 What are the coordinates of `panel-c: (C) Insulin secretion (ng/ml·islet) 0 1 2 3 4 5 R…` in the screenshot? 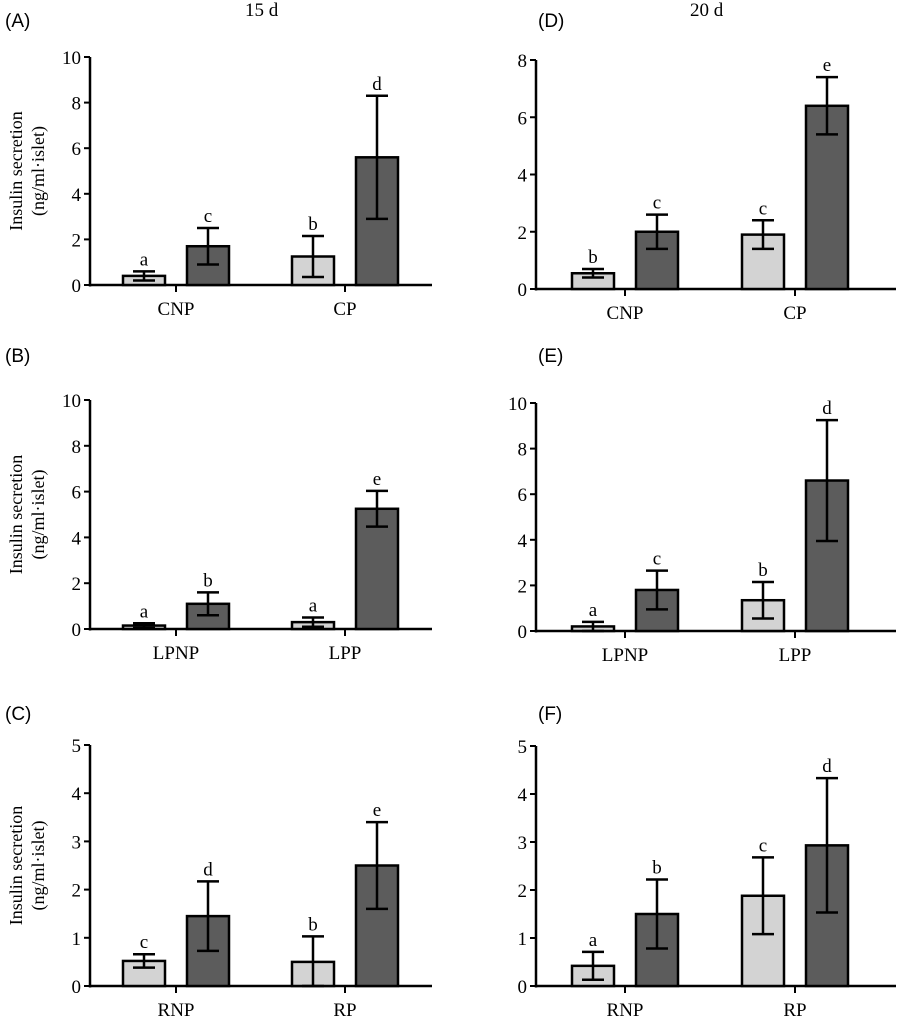 It's located at (218, 860).